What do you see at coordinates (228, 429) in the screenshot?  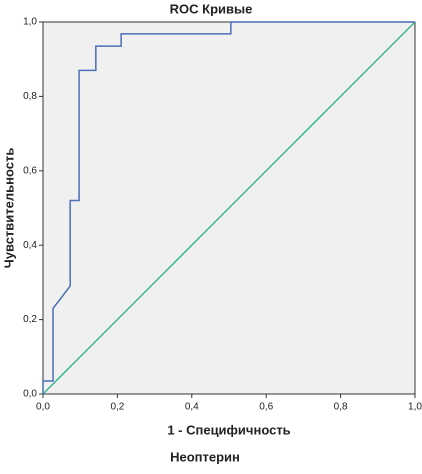 I see `x-axis-label: 1 - Специфичность` at bounding box center [228, 429].